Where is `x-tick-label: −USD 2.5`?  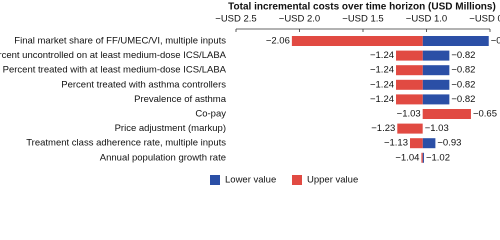
x-tick-label: −USD 2.5 is located at coordinates (235, 19).